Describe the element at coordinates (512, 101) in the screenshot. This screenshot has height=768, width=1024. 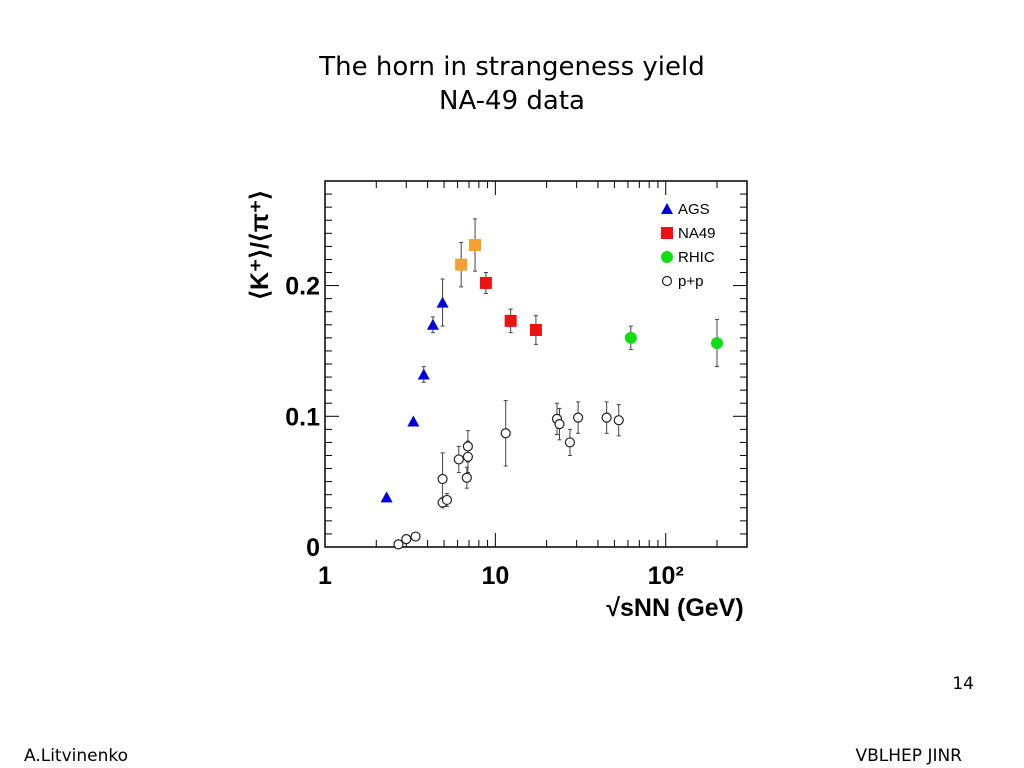
I see `slide-subtitle: NA-49 data` at that location.